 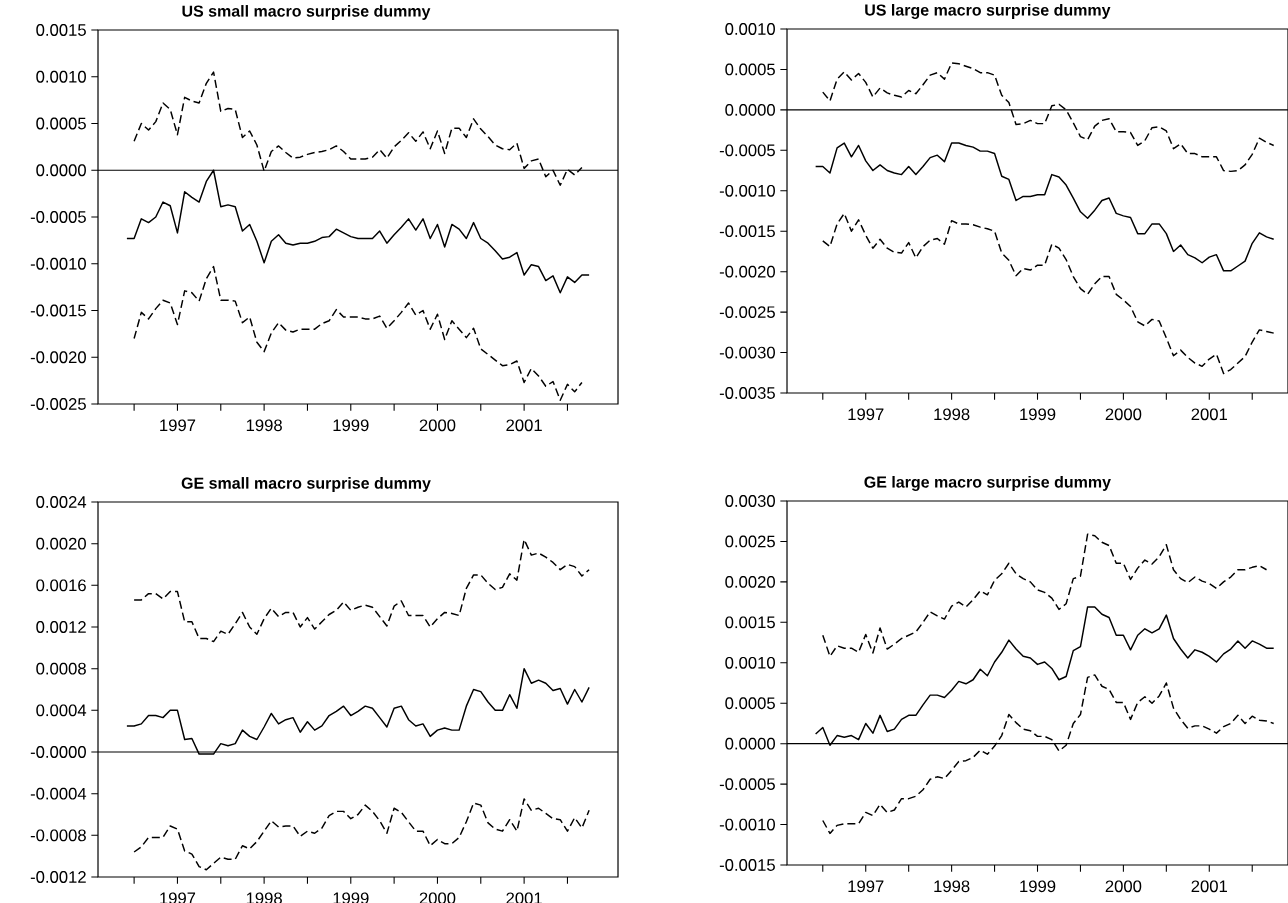 I want to click on y-tick-label: 0.0030, so click(x=750, y=501).